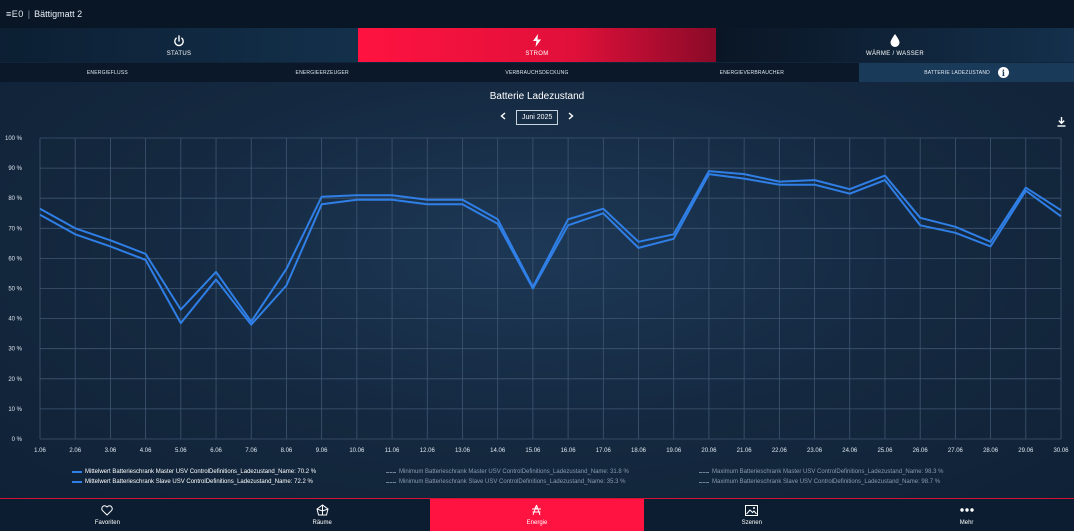  Describe the element at coordinates (780, 451) in the screenshot. I see `x-tick-label: 22.06` at that location.